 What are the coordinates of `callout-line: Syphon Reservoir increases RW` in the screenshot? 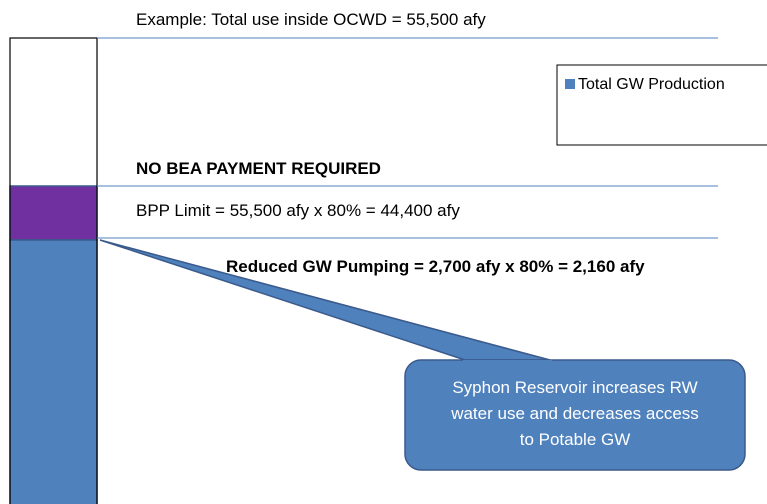 It's located at (574, 387).